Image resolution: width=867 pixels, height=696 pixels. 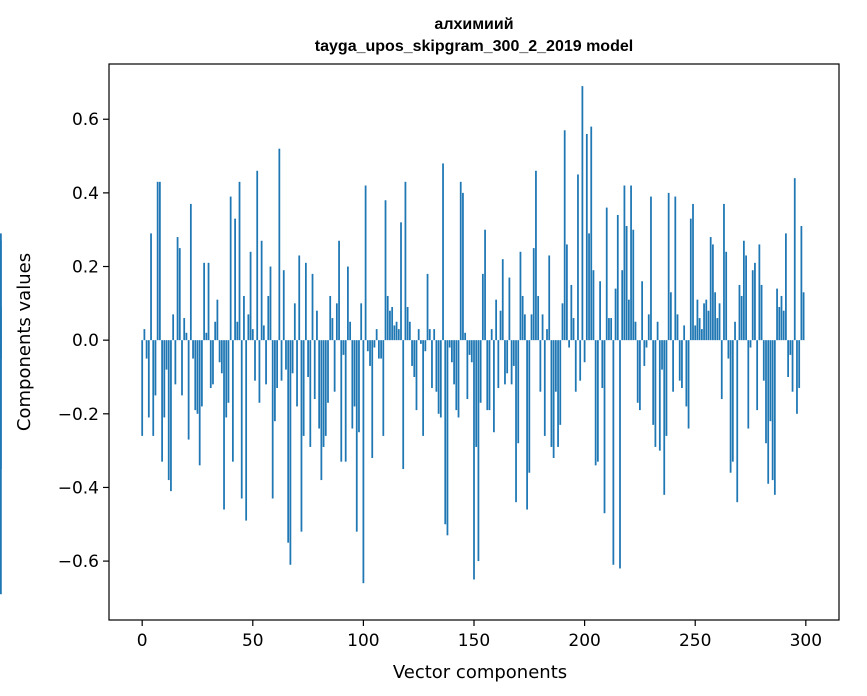 What do you see at coordinates (85, 268) in the screenshot?
I see `y-tick-label: 0.2` at bounding box center [85, 268].